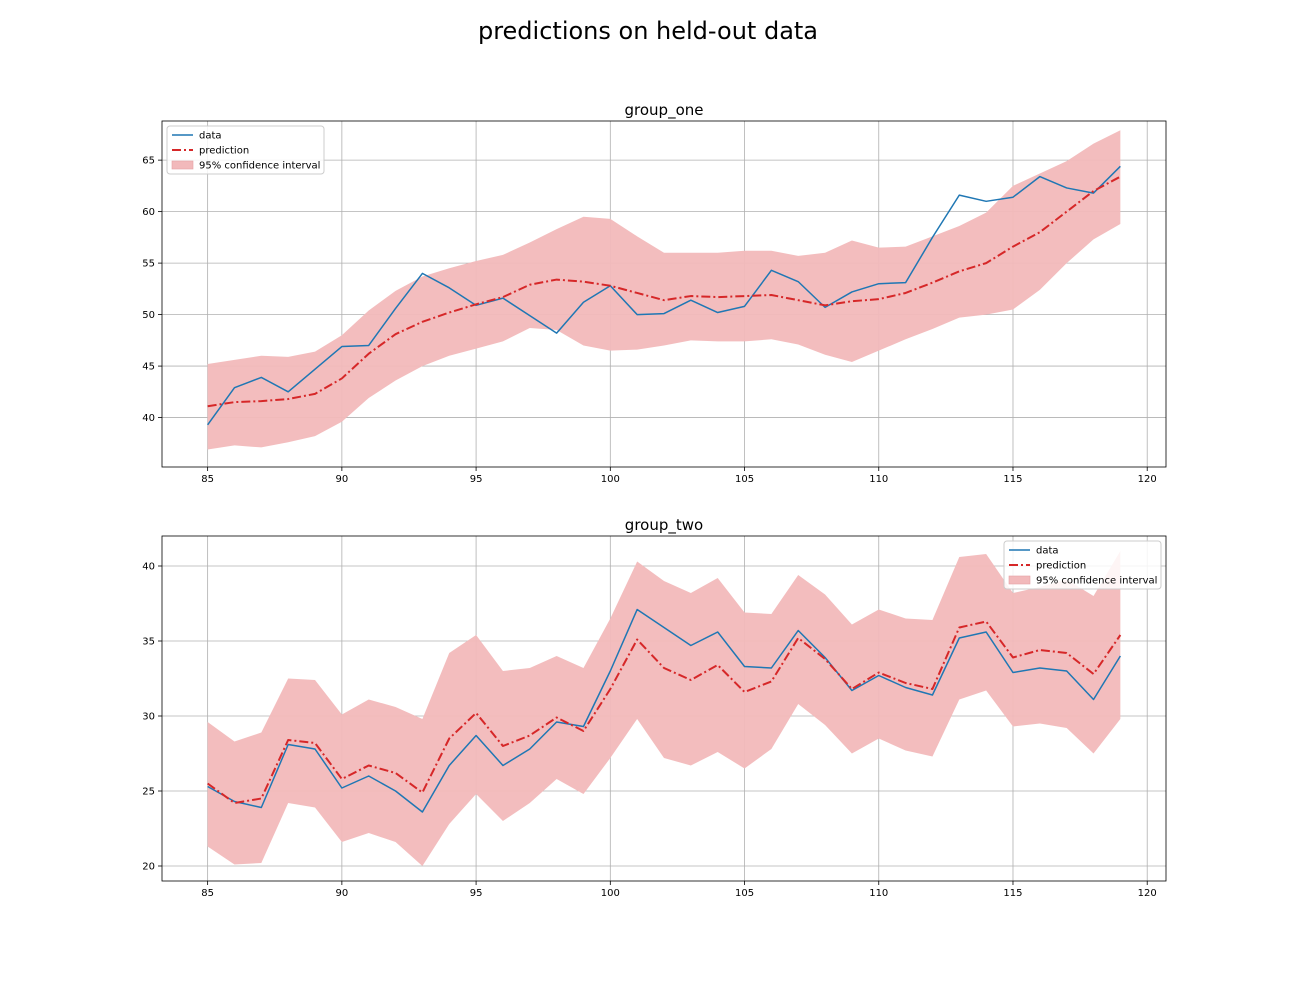 This screenshot has width=1296, height=1008. I want to click on y-tick-label: 35, so click(148, 642).